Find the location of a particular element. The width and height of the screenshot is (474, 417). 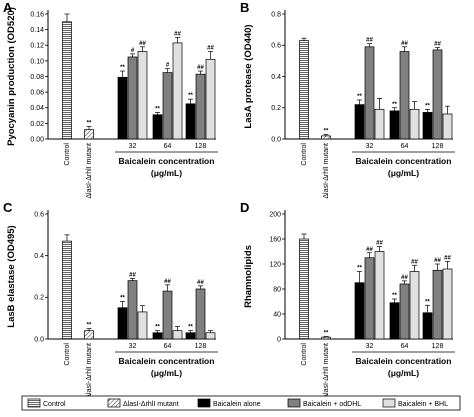

y-tick-label: 0.08 is located at coordinates (37, 77).